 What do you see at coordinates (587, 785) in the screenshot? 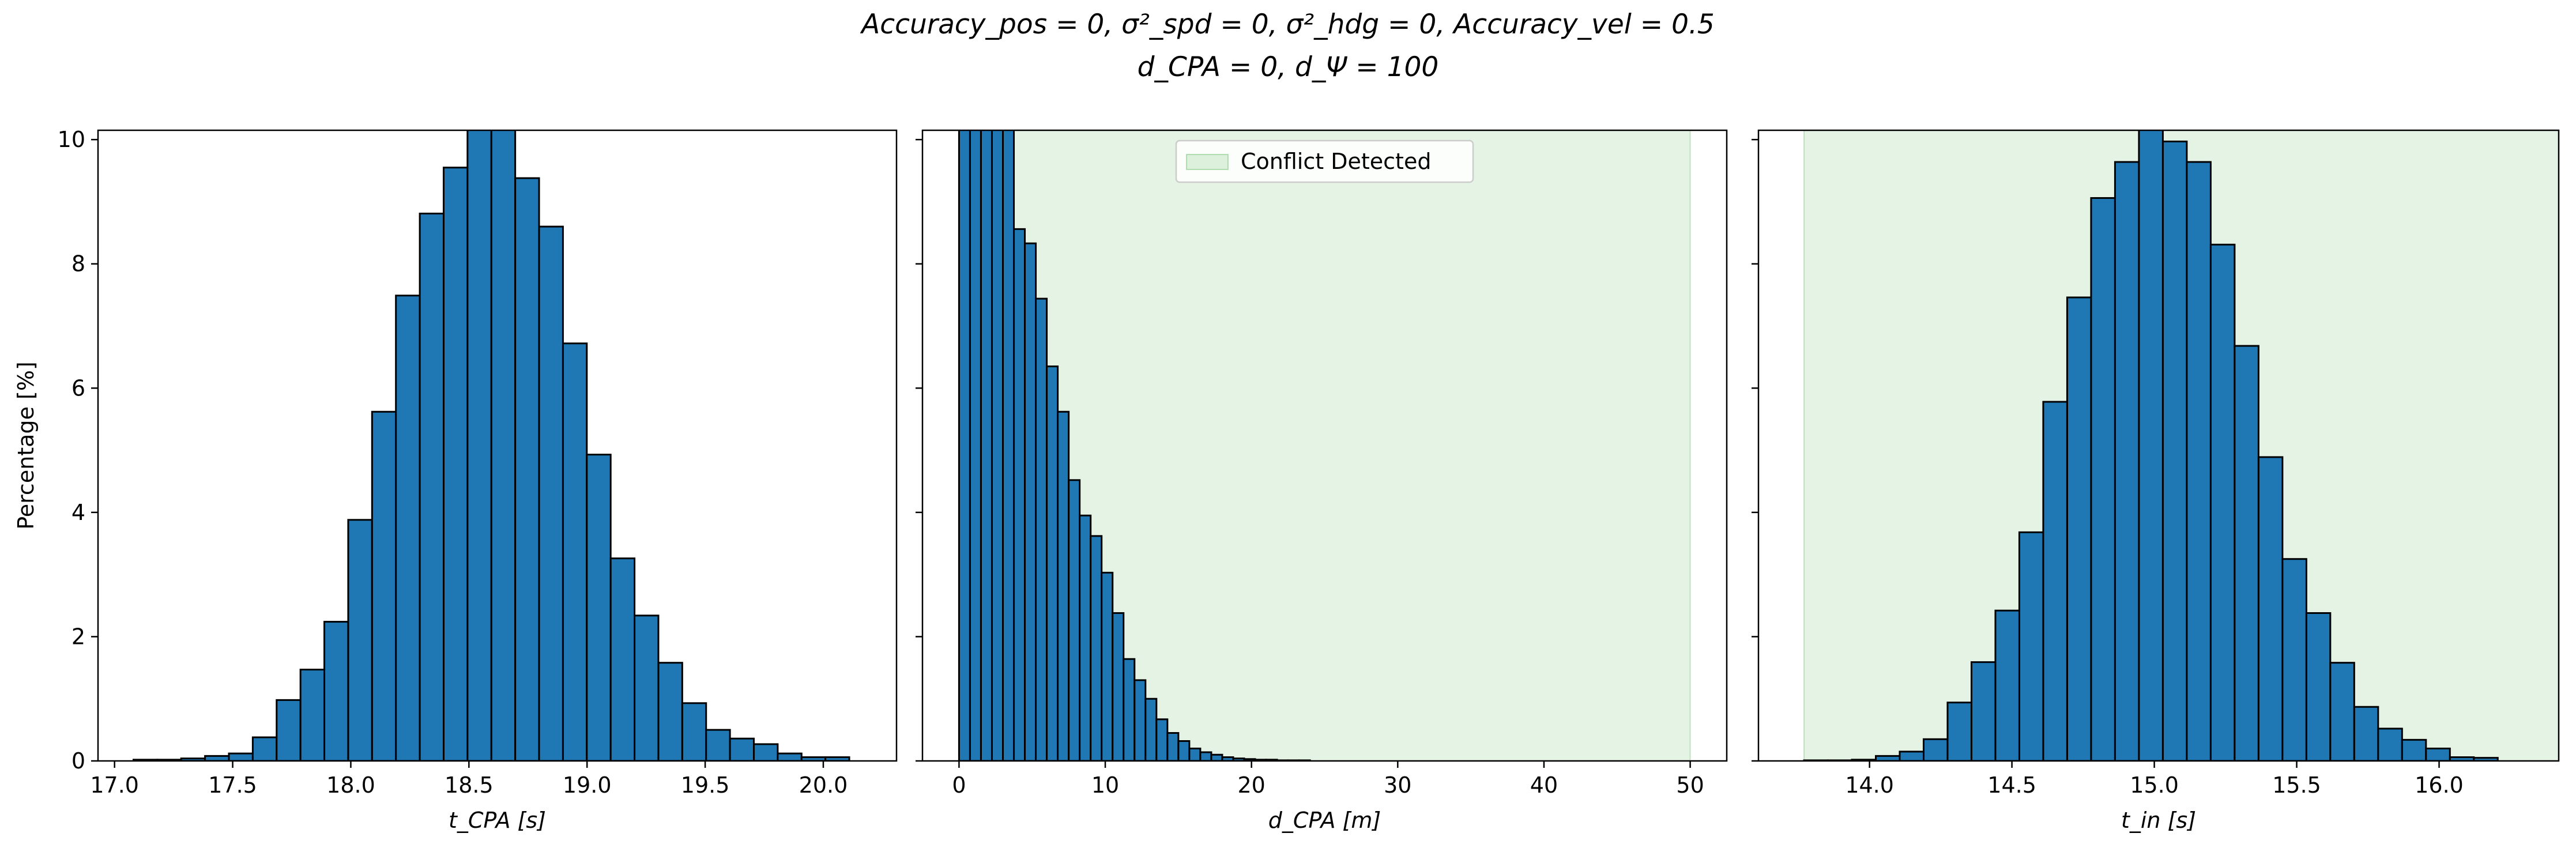
I see `x-tick-label: 19.0` at bounding box center [587, 785].